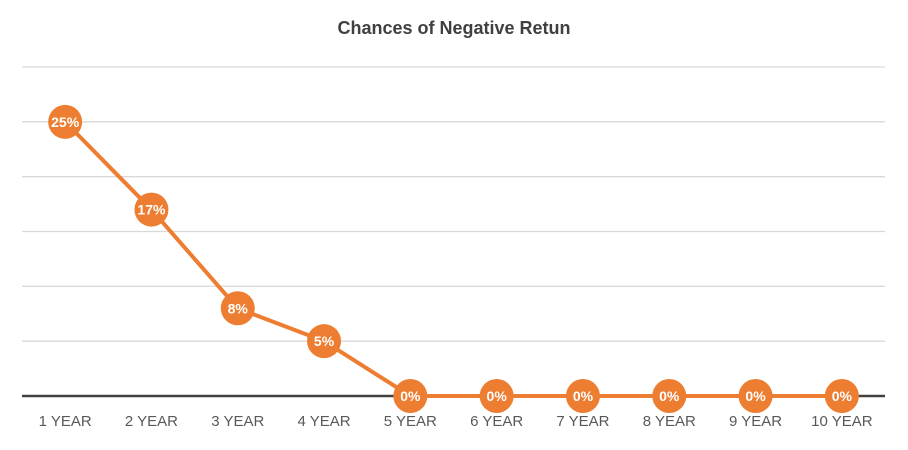 The width and height of the screenshot is (908, 450). Describe the element at coordinates (496, 421) in the screenshot. I see `x-tick-label: 6 YEAR` at that location.